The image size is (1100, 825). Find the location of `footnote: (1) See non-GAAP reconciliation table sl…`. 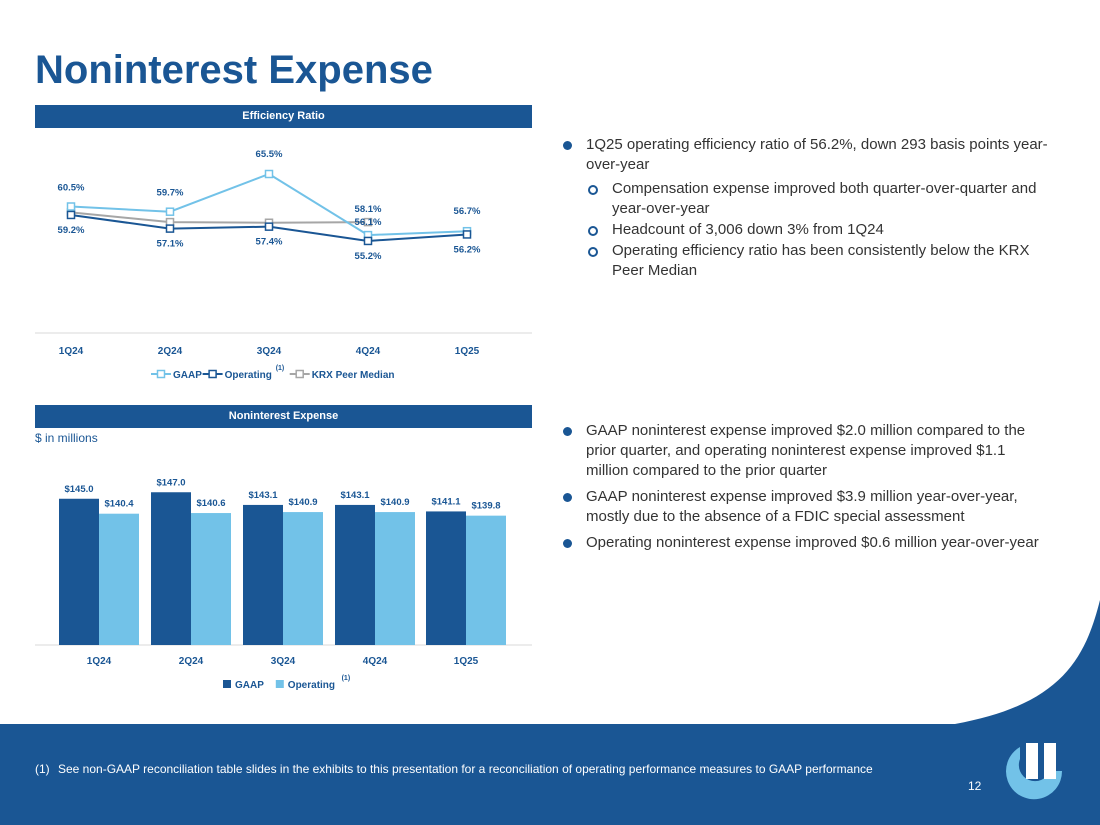

footnote: (1) See non-GAAP reconciliation table sl… is located at coordinates (475, 769).